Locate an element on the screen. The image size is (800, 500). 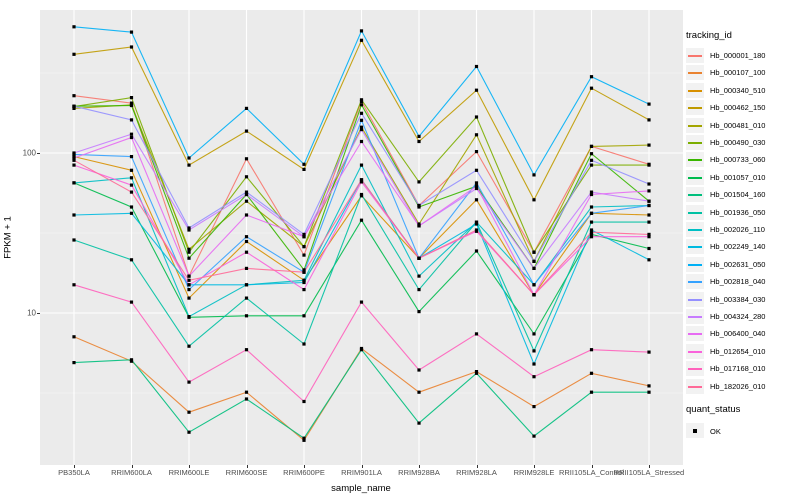
ok-point-icon is located at coordinates (695, 431).